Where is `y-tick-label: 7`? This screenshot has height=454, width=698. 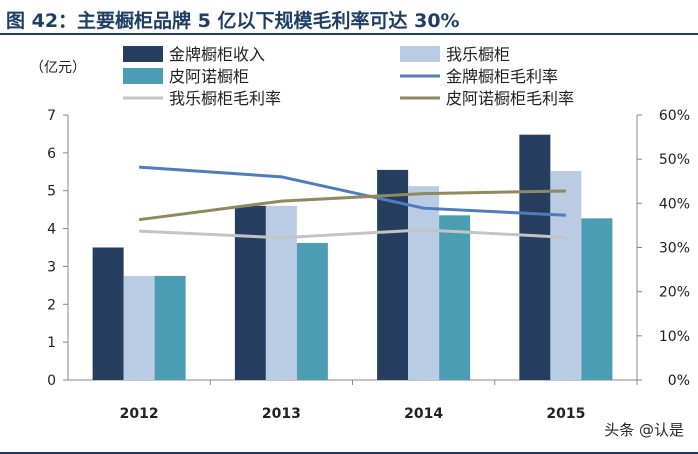
y-tick-label: 7 is located at coordinates (51, 116).